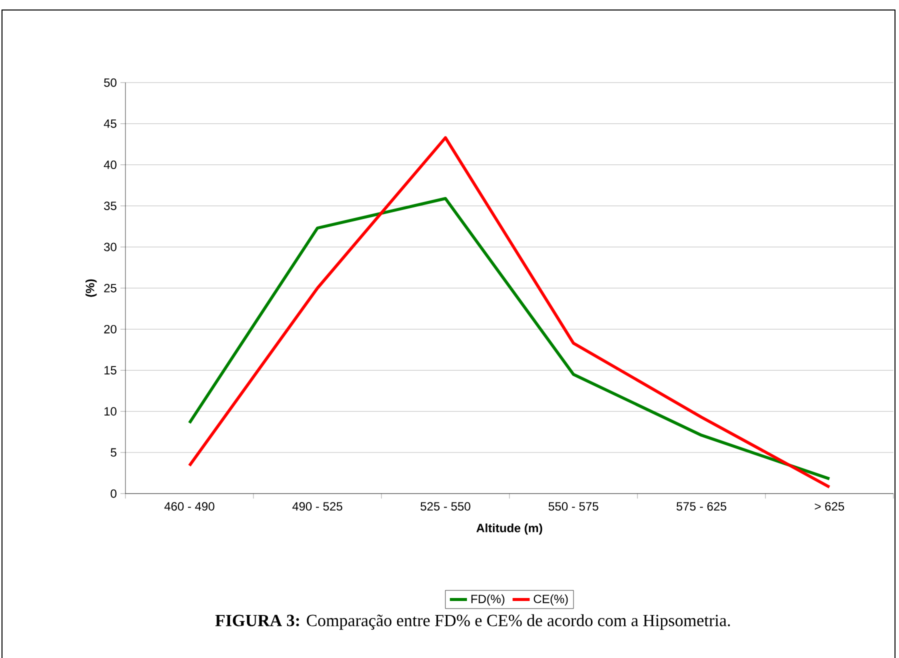 Image resolution: width=899 pixels, height=658 pixels. Describe the element at coordinates (113, 493) in the screenshot. I see `y-tick-label: 0` at that location.